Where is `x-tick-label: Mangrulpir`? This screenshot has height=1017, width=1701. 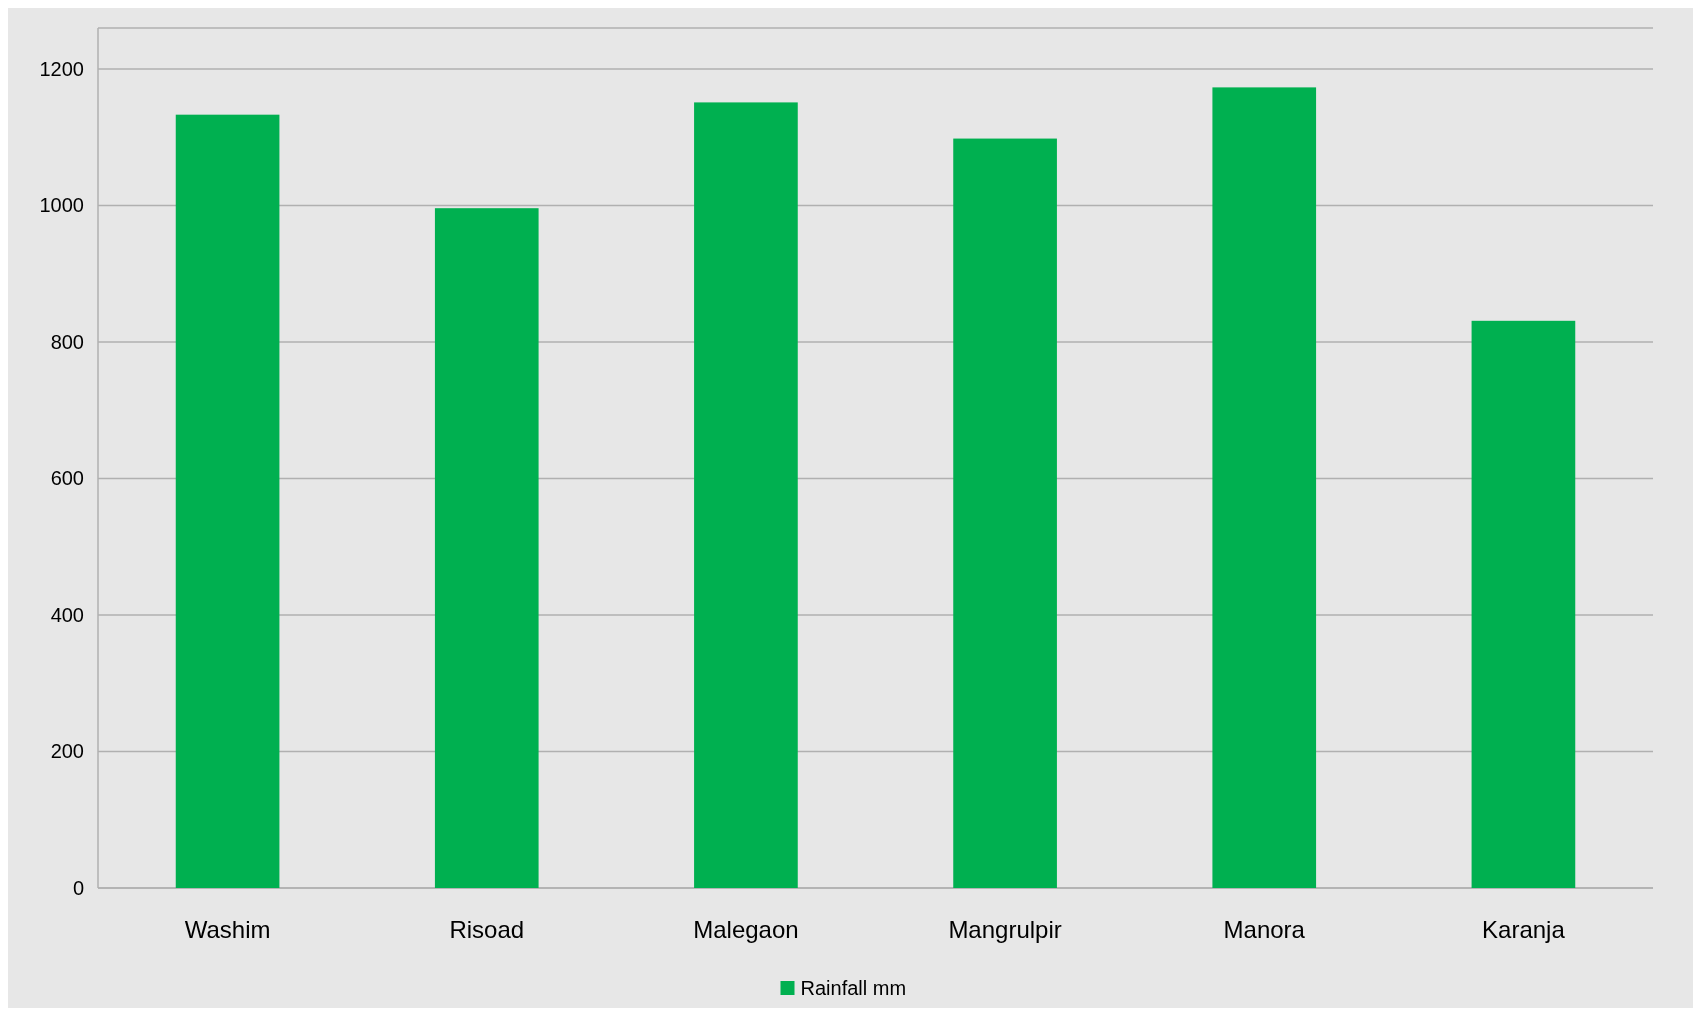
x-tick-label: Mangrulpir is located at coordinates (1005, 929).